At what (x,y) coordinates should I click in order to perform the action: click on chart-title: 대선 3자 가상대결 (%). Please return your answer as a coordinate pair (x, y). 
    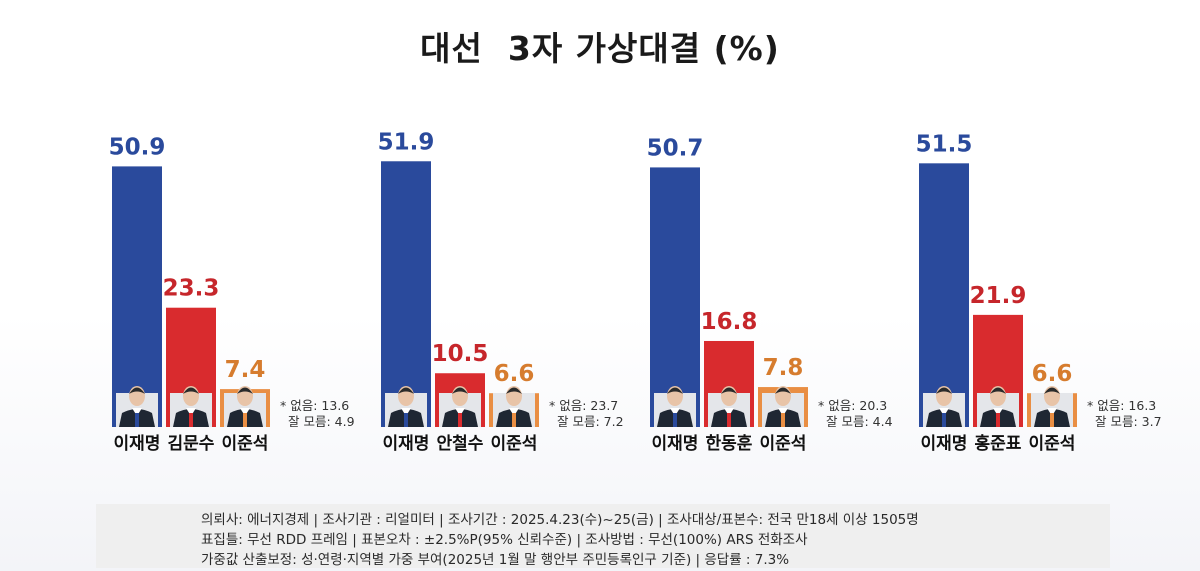
    Looking at the image, I should click on (600, 48).